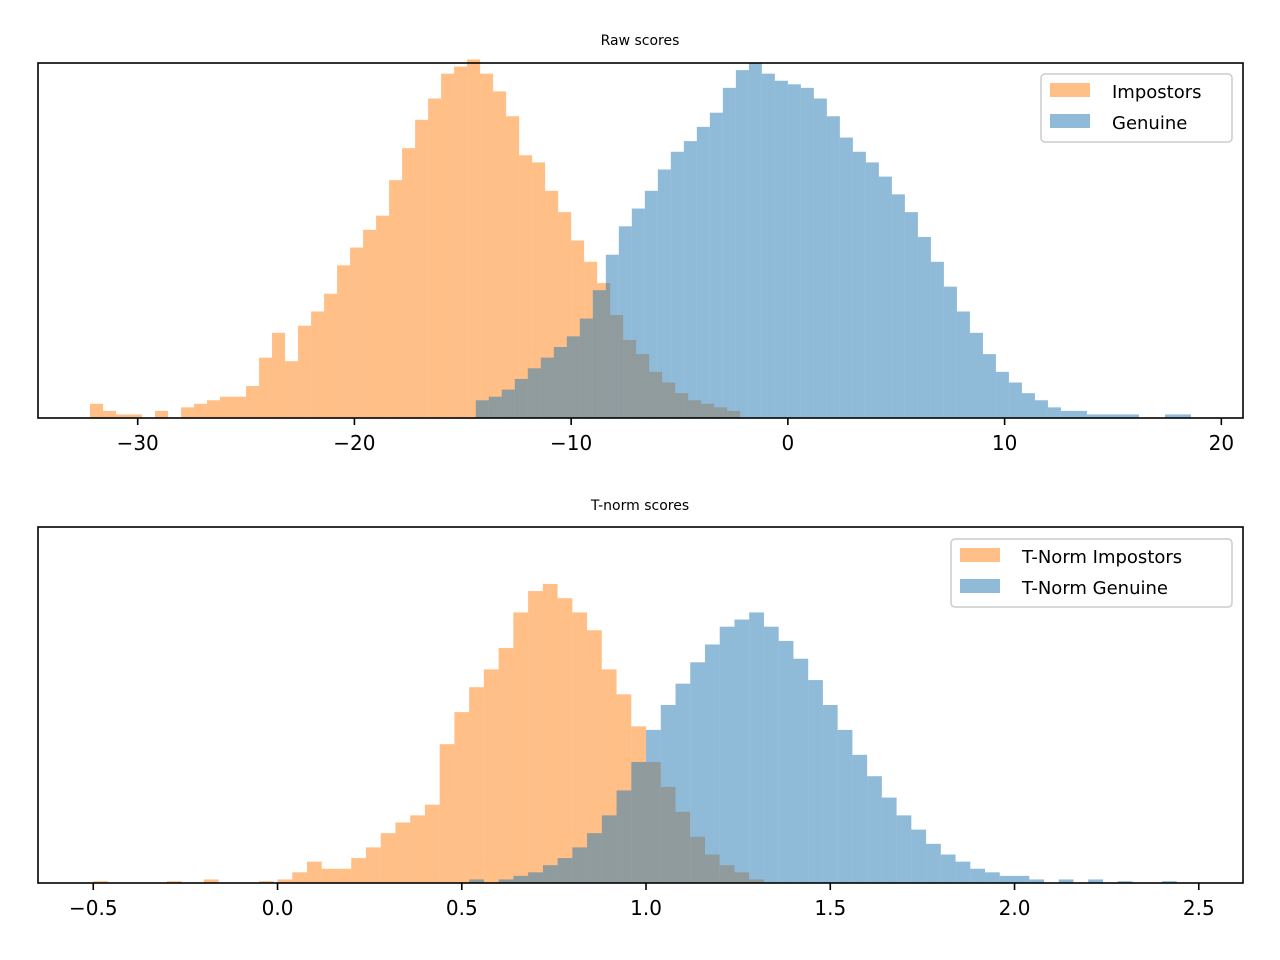 This screenshot has height=960, width=1280. Describe the element at coordinates (830, 908) in the screenshot. I see `tnorm-scores-x-tick-label-4: 1.5` at that location.